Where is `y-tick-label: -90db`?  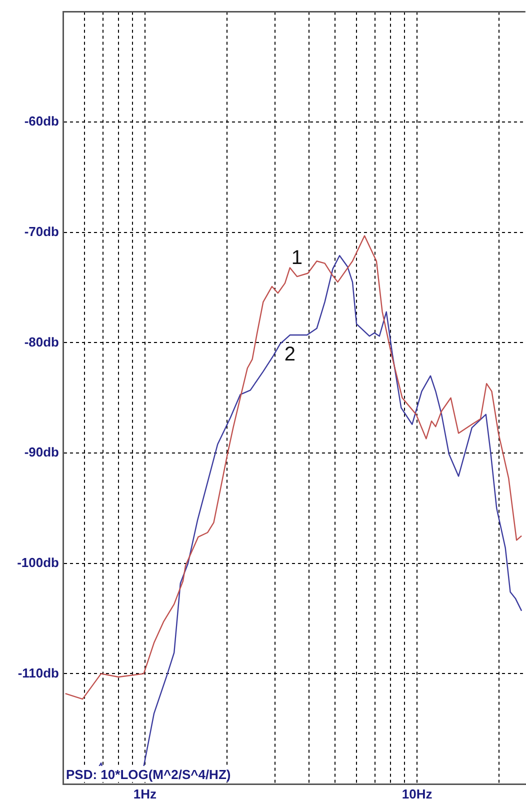
y-tick-label: -90db is located at coordinates (42, 452).